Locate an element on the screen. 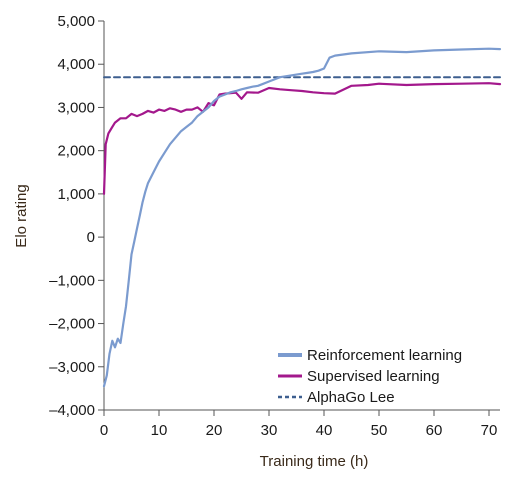 This screenshot has height=479, width=524. y-tick-label: –1,000 is located at coordinates (72, 280).